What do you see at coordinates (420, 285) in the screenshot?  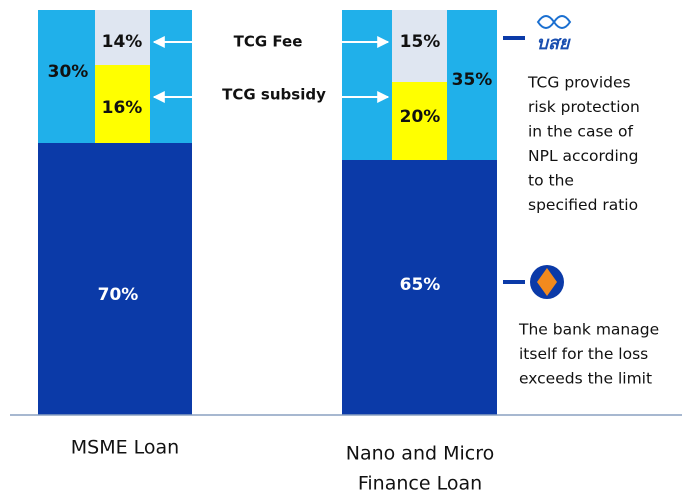 I see `bank-share: 65%` at bounding box center [420, 285].